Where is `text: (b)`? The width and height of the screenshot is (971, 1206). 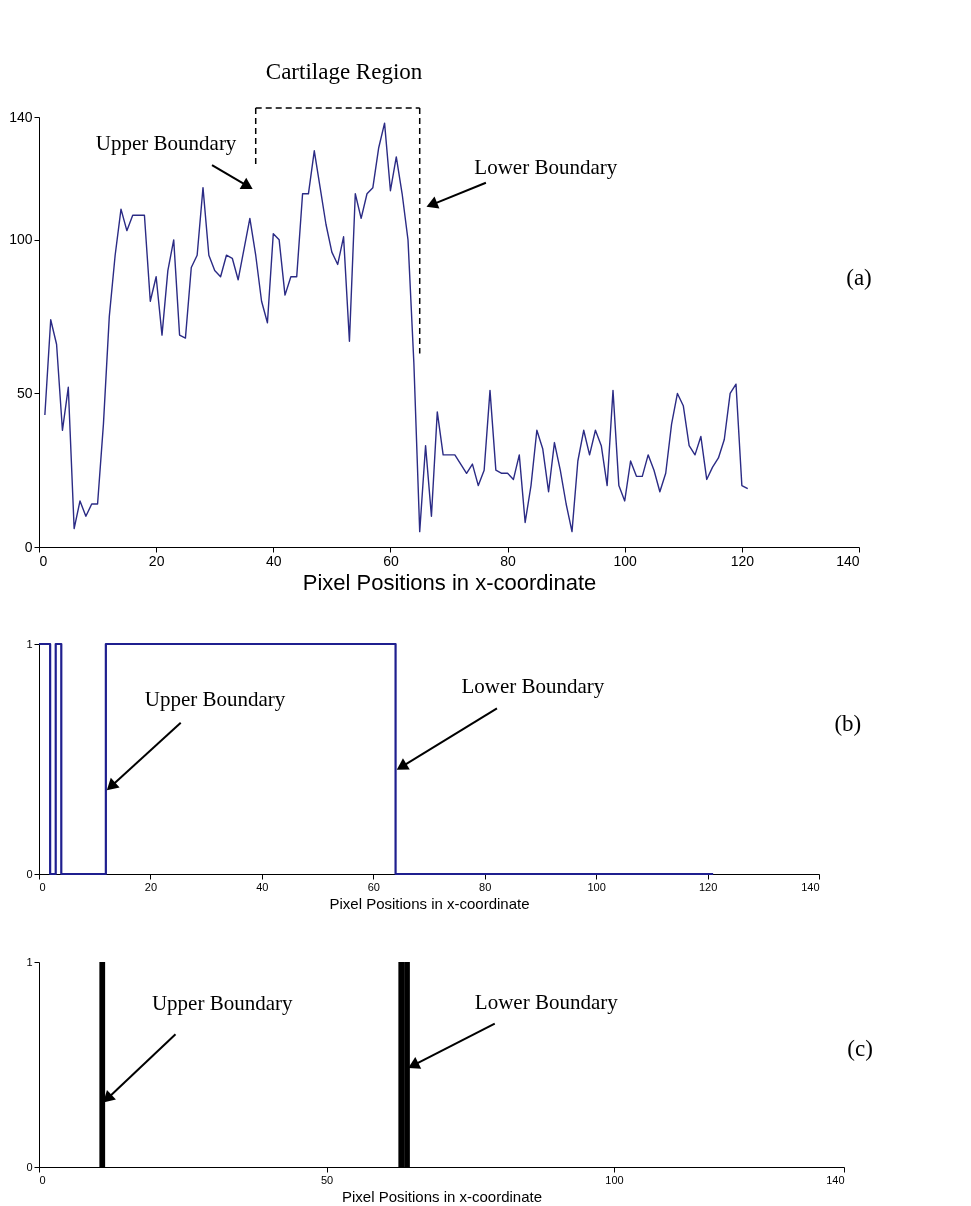 text: (b) is located at coordinates (848, 724).